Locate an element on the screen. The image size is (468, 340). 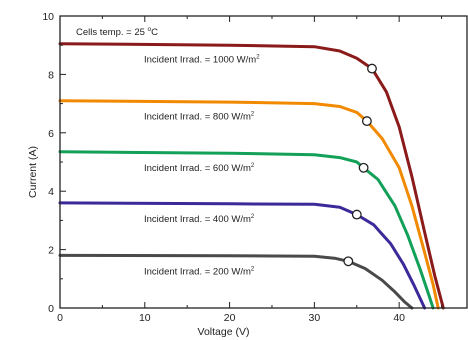
series-label-text: Incident Irrad. = 1000 W/m is located at coordinates (200, 60).